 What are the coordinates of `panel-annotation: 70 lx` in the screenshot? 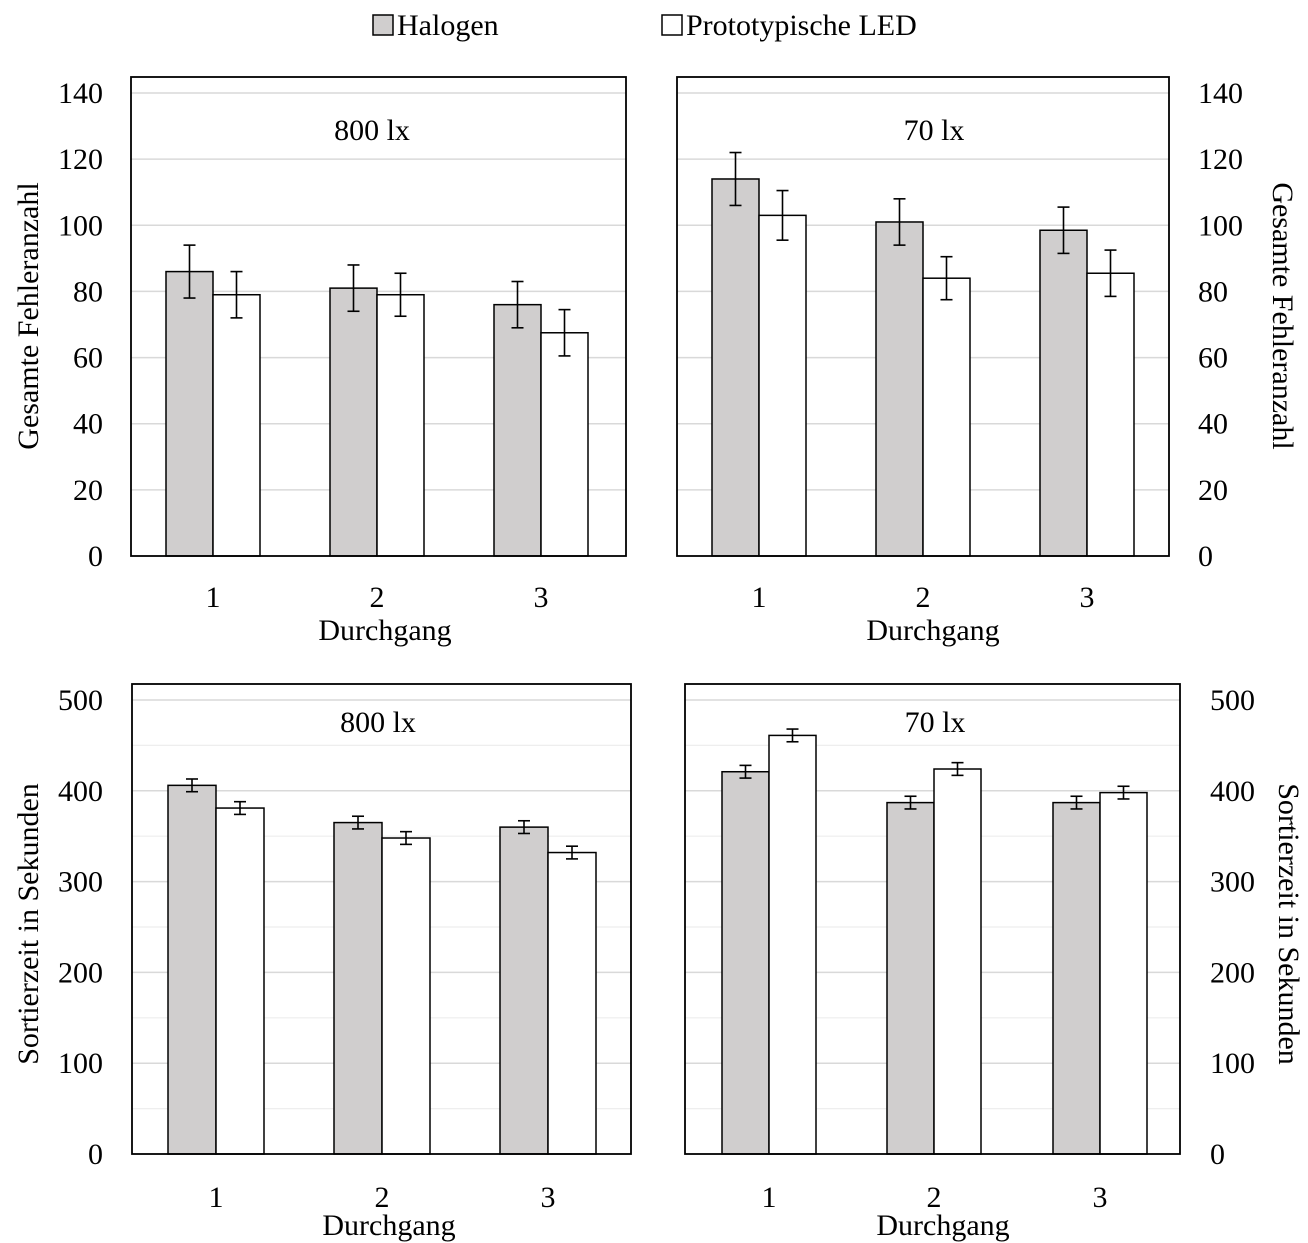 It's located at (934, 130).